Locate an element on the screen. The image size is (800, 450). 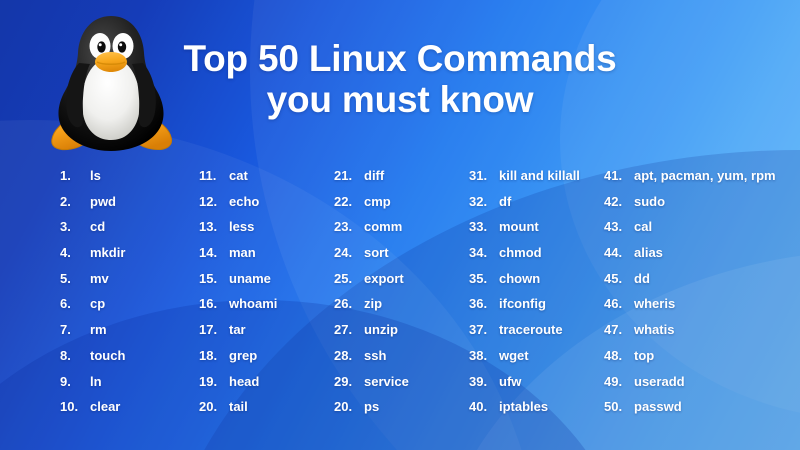
command-row: 11. cat is located at coordinates (238, 181).